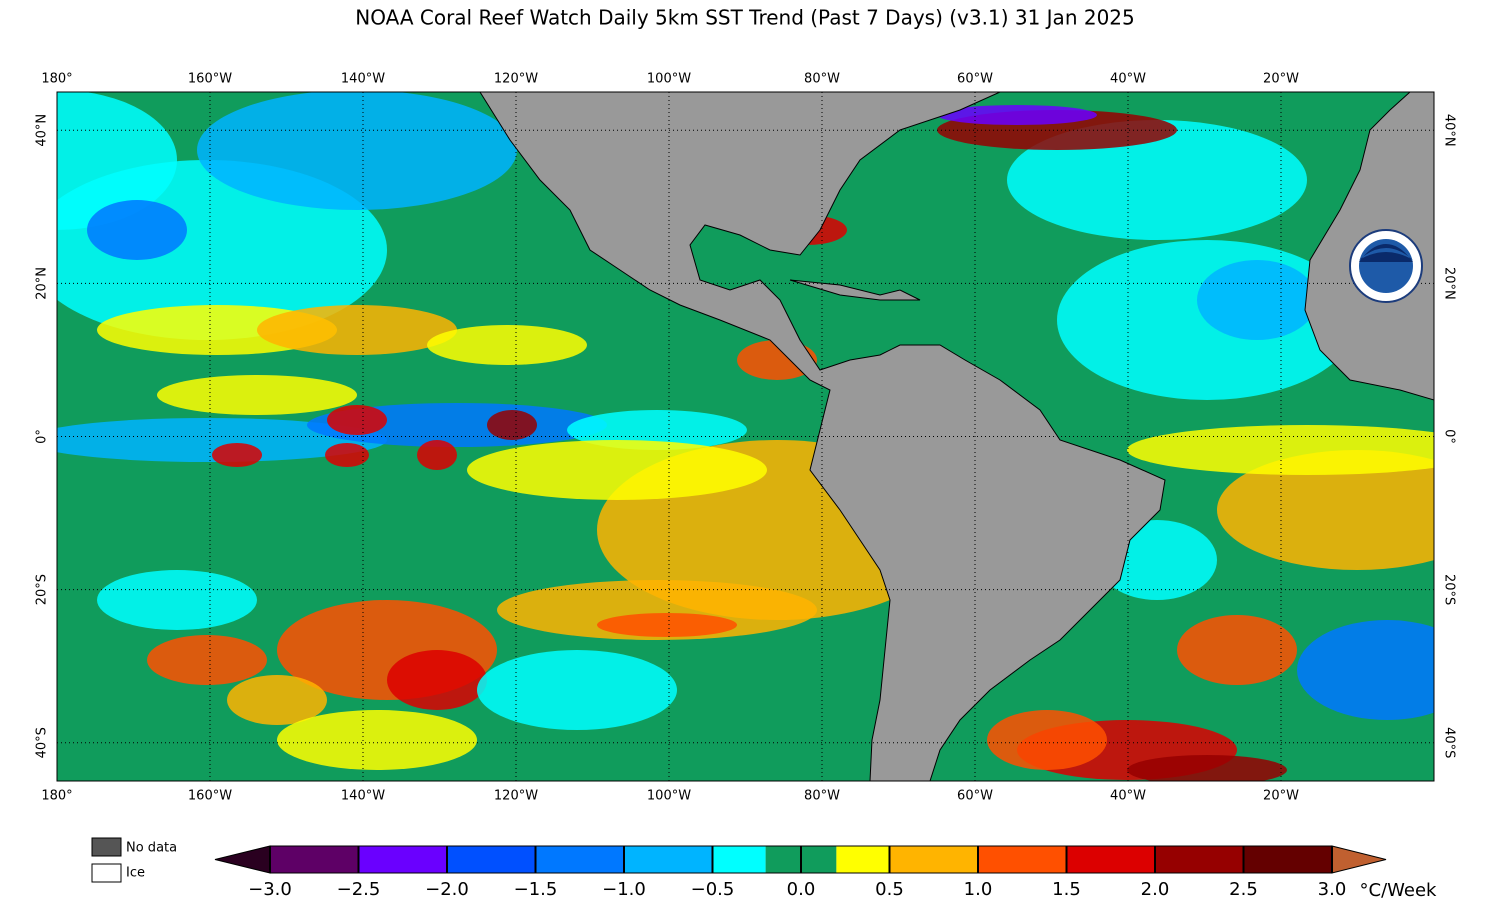  Describe the element at coordinates (1399, 890) in the screenshot. I see `colorbar-unit: °C/Week` at that location.